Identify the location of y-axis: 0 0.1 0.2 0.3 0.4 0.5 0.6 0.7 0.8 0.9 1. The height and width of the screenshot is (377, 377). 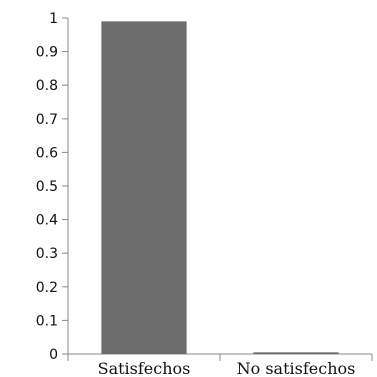
(52, 187).